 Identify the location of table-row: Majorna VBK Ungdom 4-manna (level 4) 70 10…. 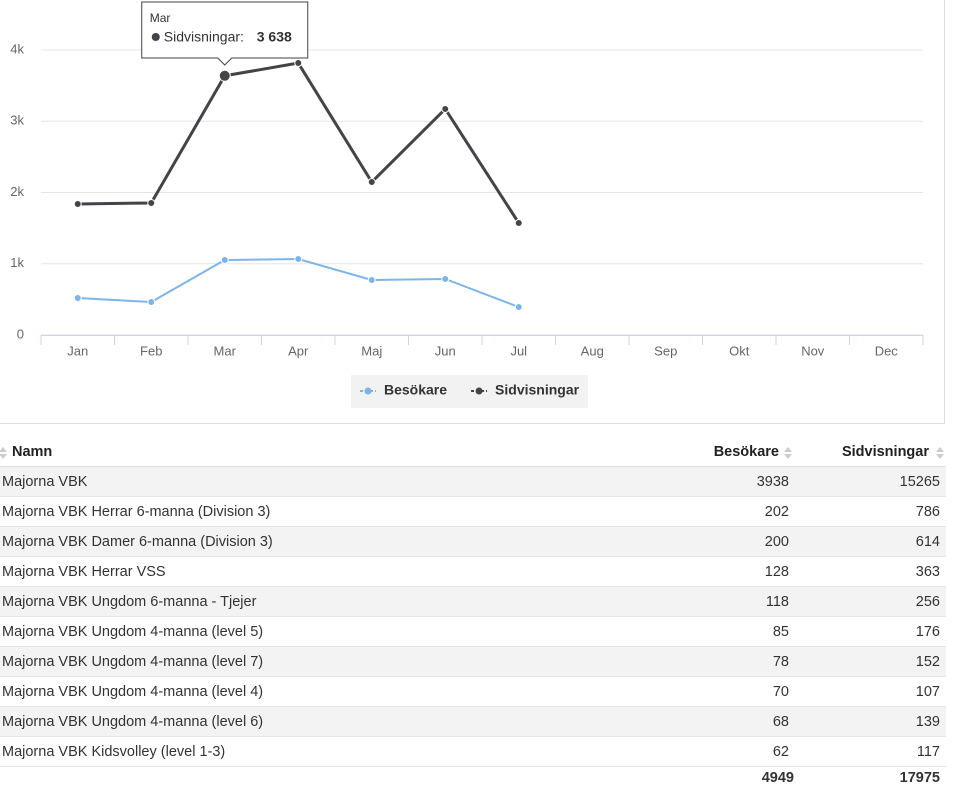
(473, 692).